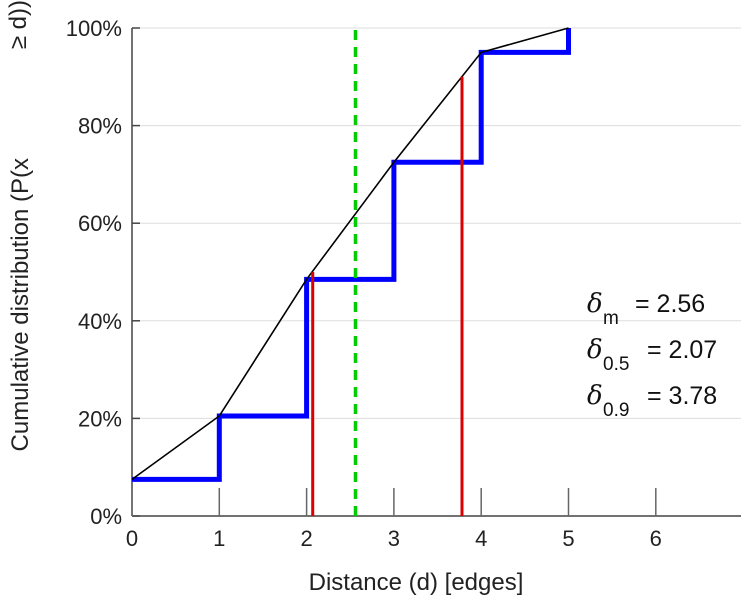 This screenshot has width=749, height=600. Describe the element at coordinates (132, 538) in the screenshot. I see `x-tick-label-0: 0` at that location.